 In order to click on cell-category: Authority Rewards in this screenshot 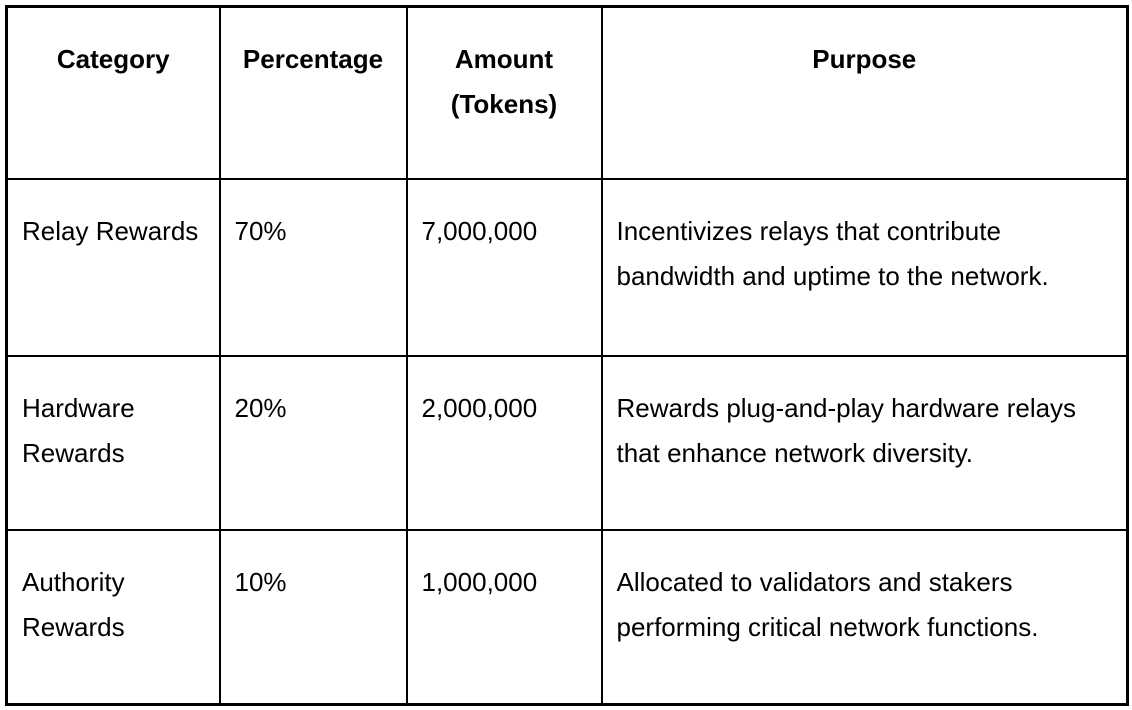, I will do `click(113, 617)`.